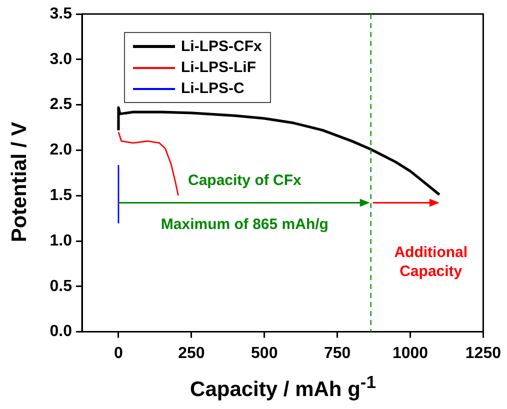 The height and width of the screenshot is (409, 507). I want to click on x-tick-label: 500, so click(264, 353).